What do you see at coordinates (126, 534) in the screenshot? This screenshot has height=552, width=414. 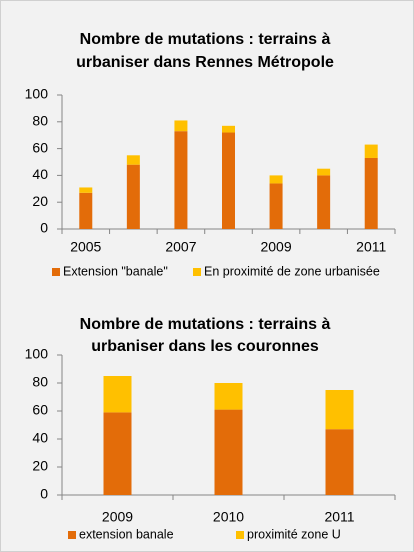 I see `legend-label: extension banale` at bounding box center [126, 534].